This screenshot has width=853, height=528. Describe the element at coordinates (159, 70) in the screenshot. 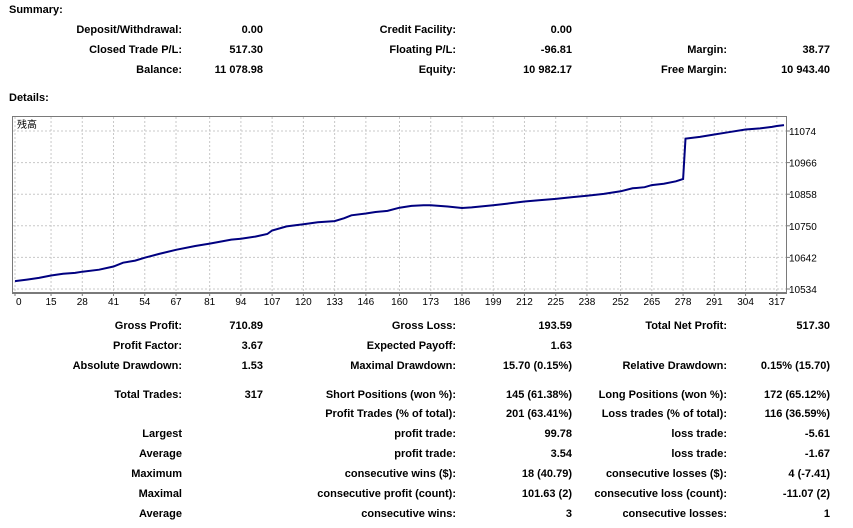

I see `balance-label: Balance:` at that location.